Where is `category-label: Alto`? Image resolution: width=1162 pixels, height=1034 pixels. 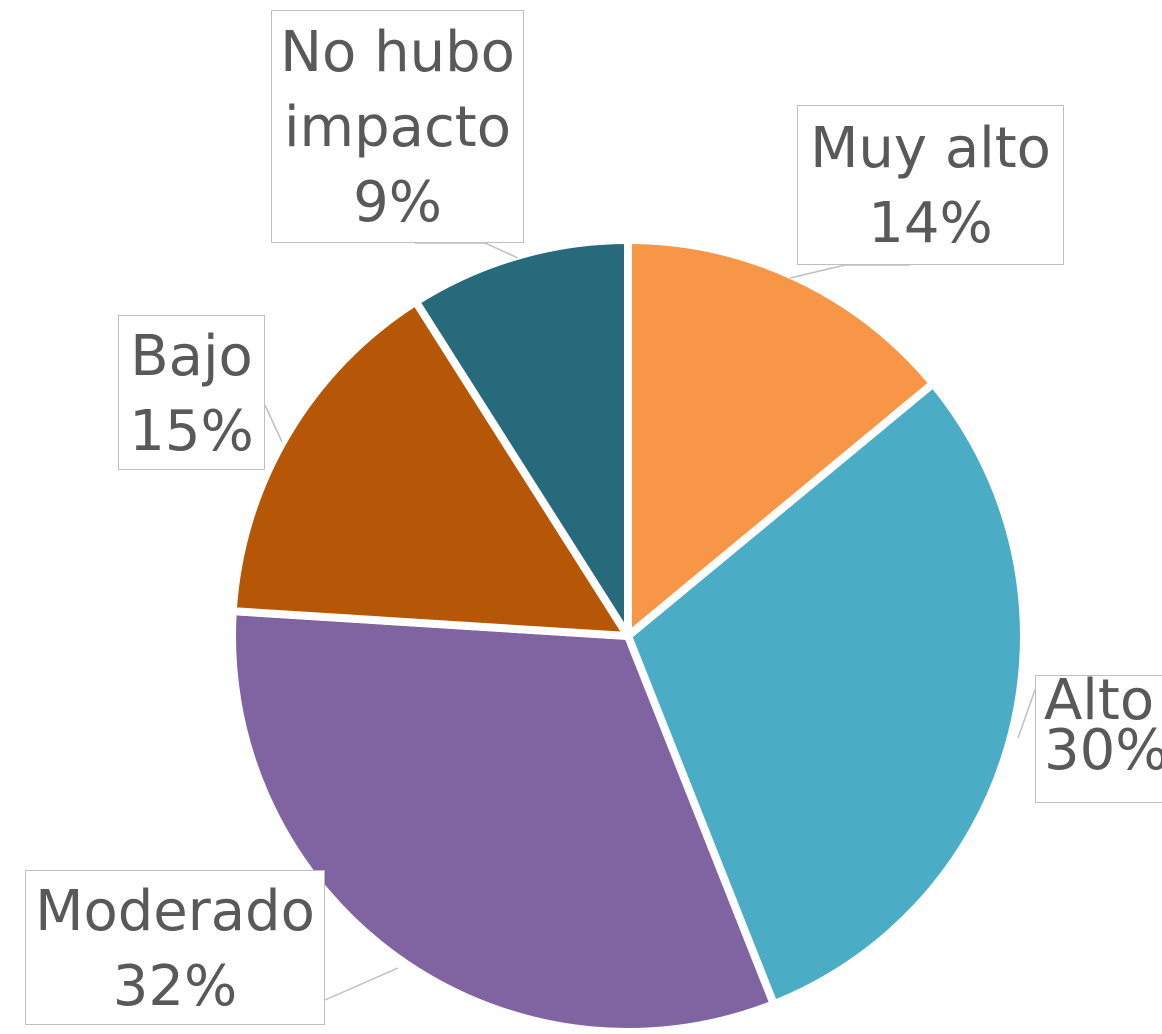
category-label: Alto is located at coordinates (1099, 700).